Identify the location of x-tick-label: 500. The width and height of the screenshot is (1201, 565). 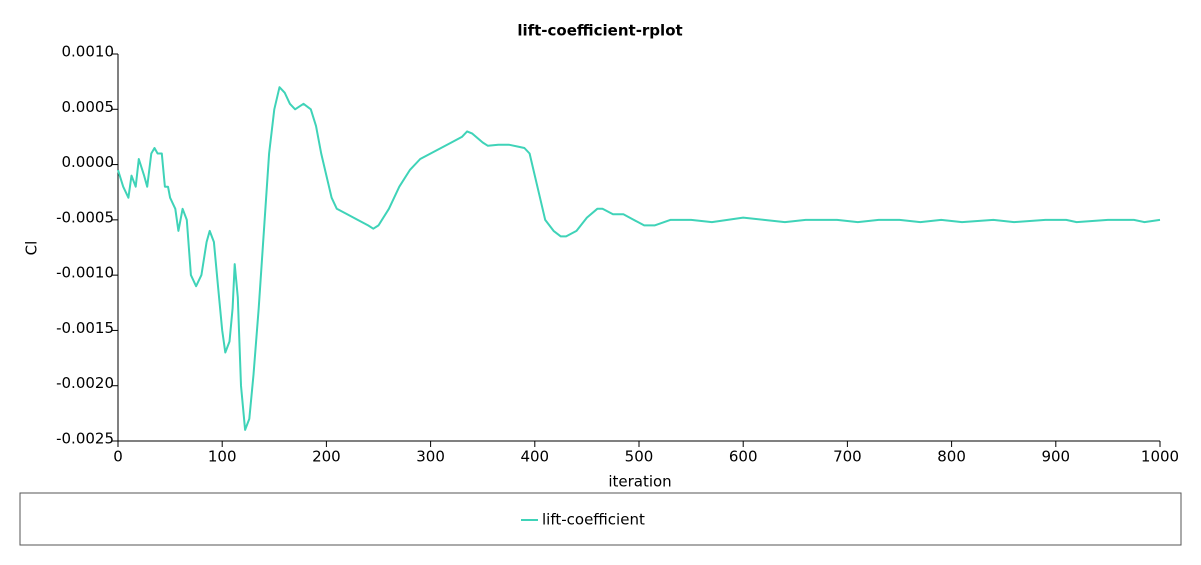
(639, 457).